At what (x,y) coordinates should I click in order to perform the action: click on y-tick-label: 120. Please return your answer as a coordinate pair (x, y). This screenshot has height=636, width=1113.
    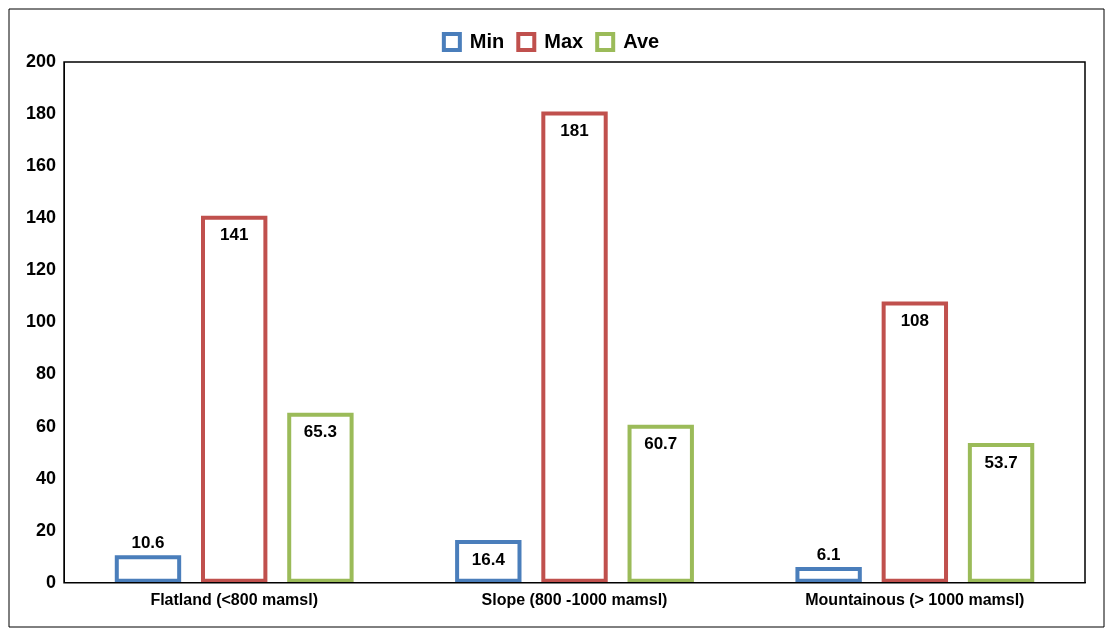
    Looking at the image, I should click on (41, 269).